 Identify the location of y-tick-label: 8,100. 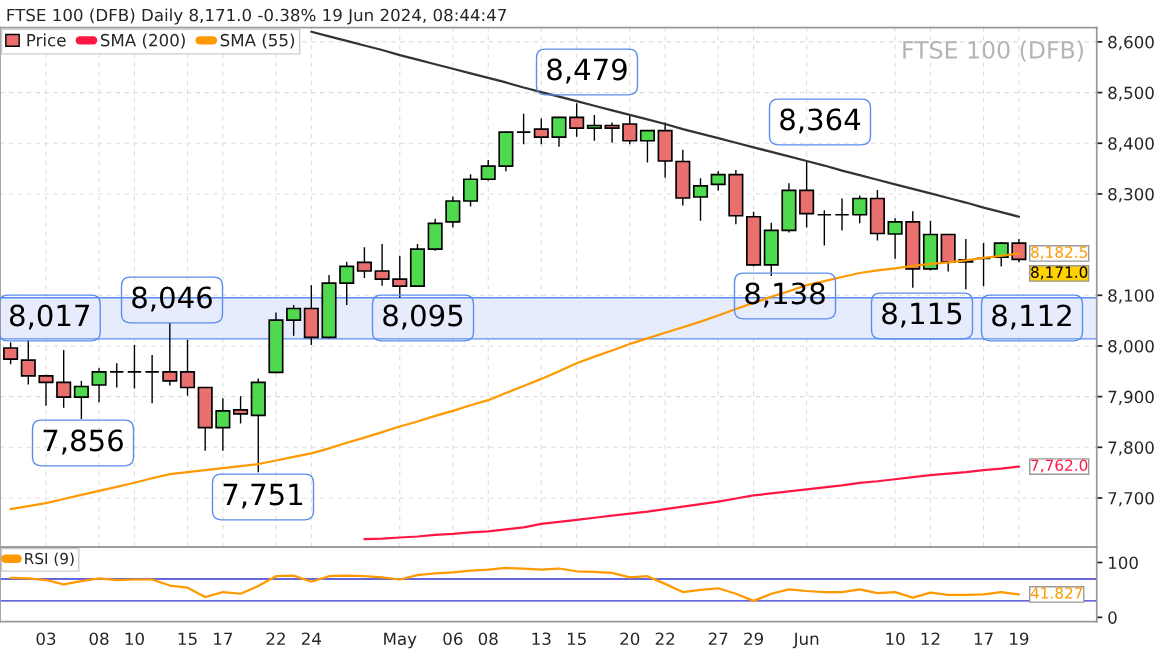
(1131, 296).